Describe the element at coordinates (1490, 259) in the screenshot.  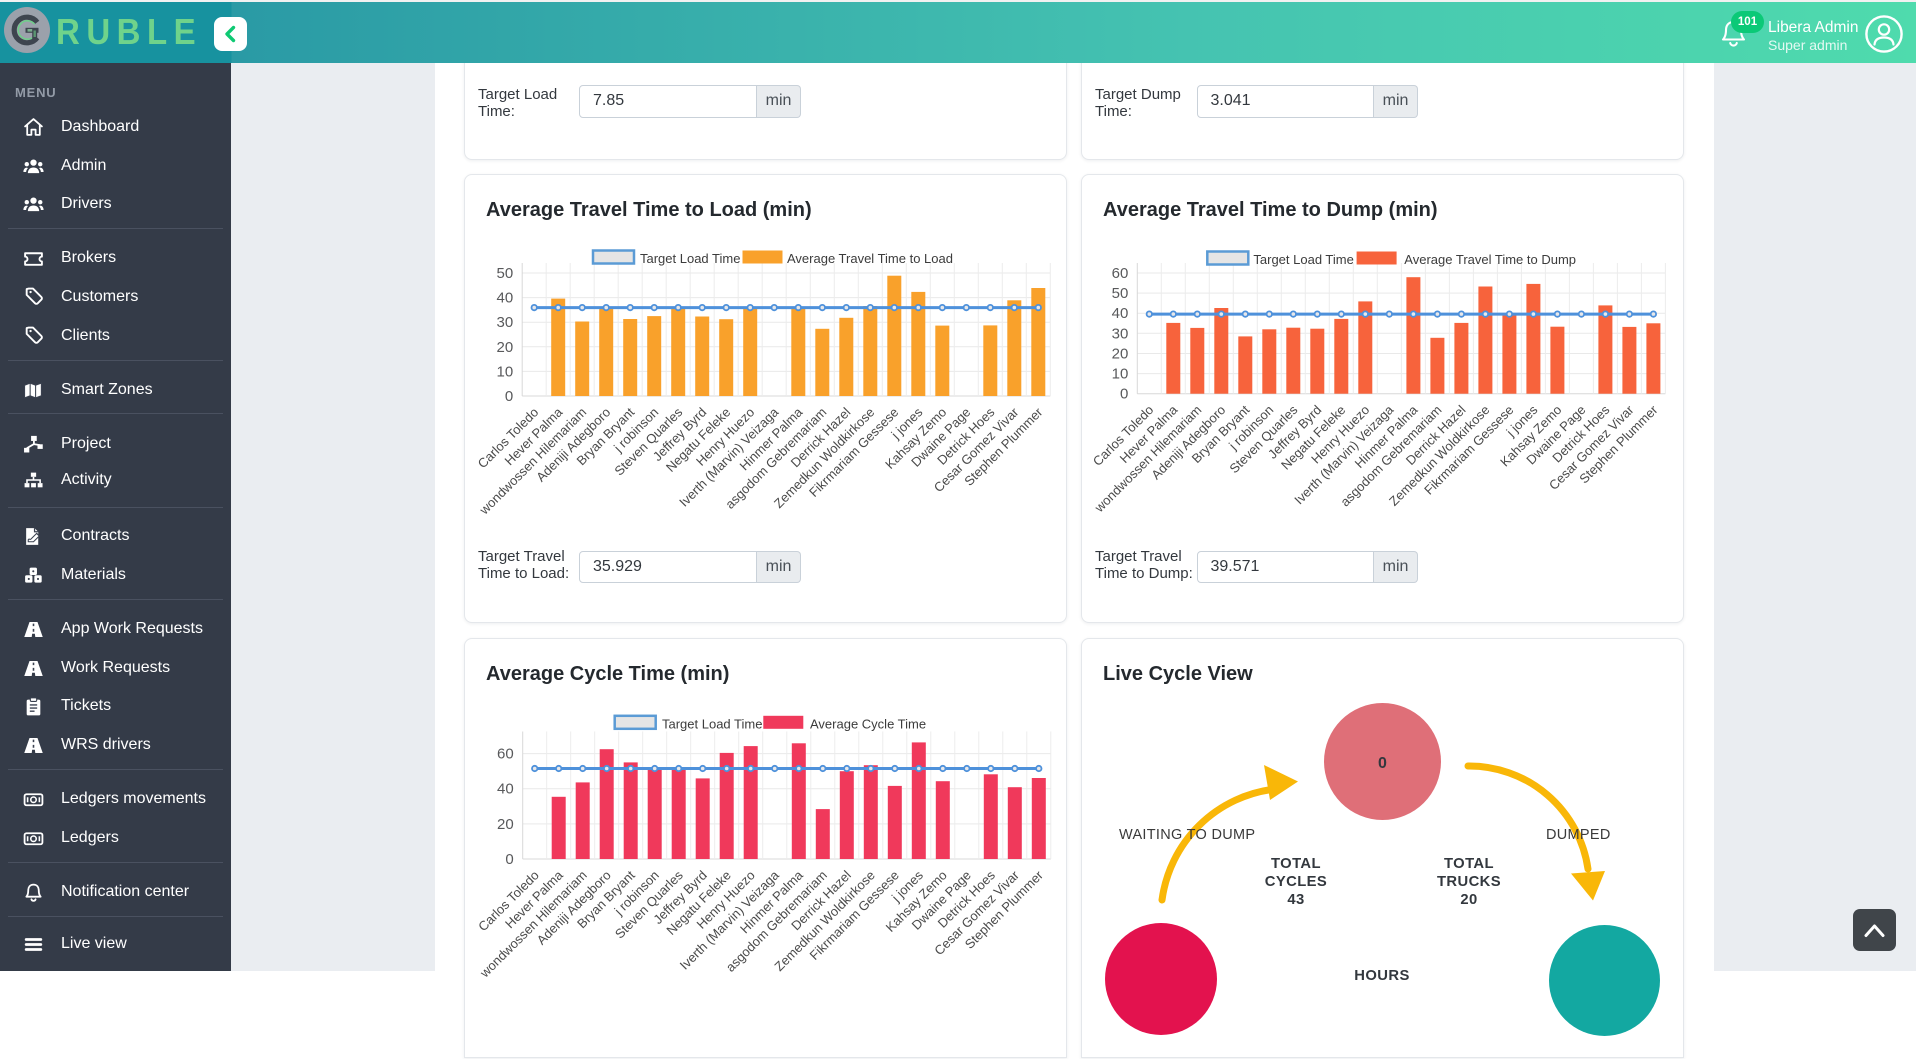
I see `svg-text: Average Travel Time to Dump` at that location.